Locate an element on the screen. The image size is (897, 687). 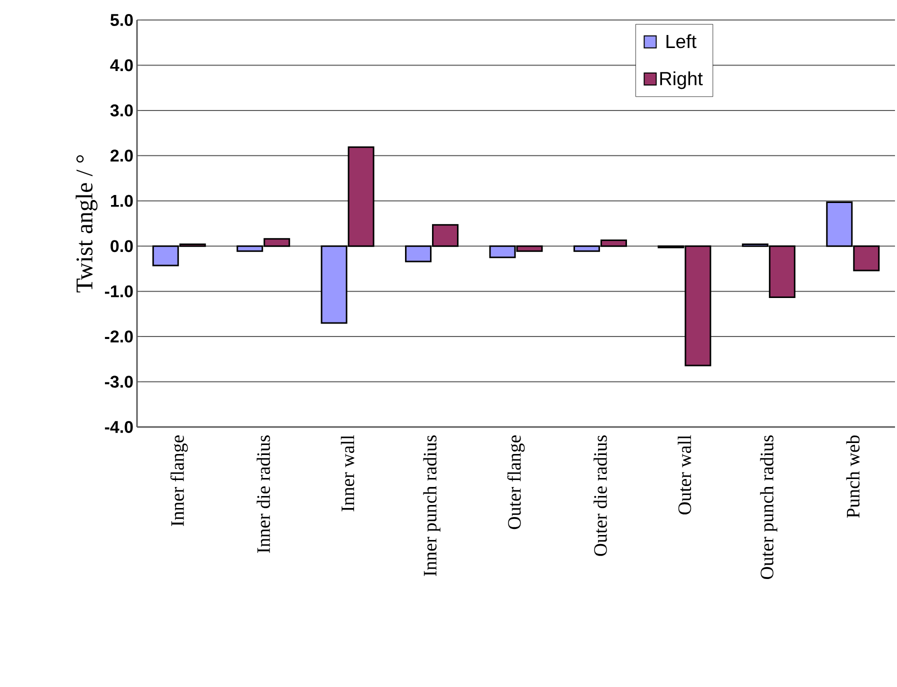
y-tick-label: 0.0 is located at coordinates (121, 246).